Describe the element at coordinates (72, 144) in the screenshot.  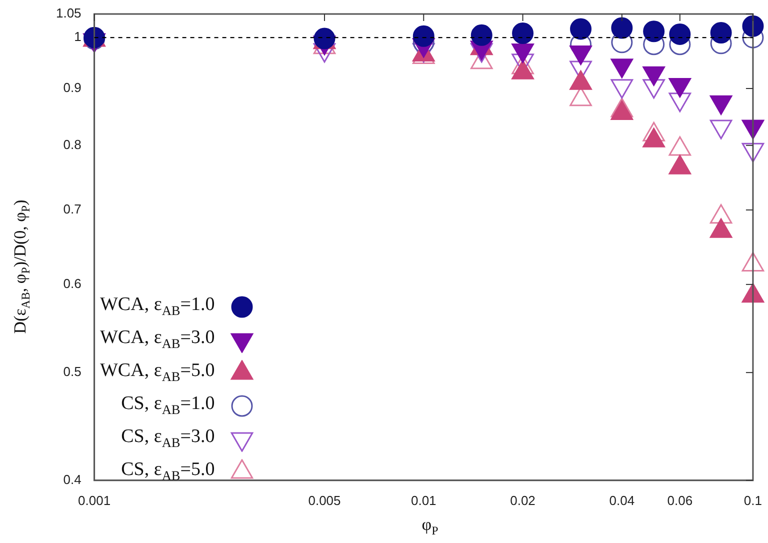
I see `y-tick-label: 0.8` at that location.